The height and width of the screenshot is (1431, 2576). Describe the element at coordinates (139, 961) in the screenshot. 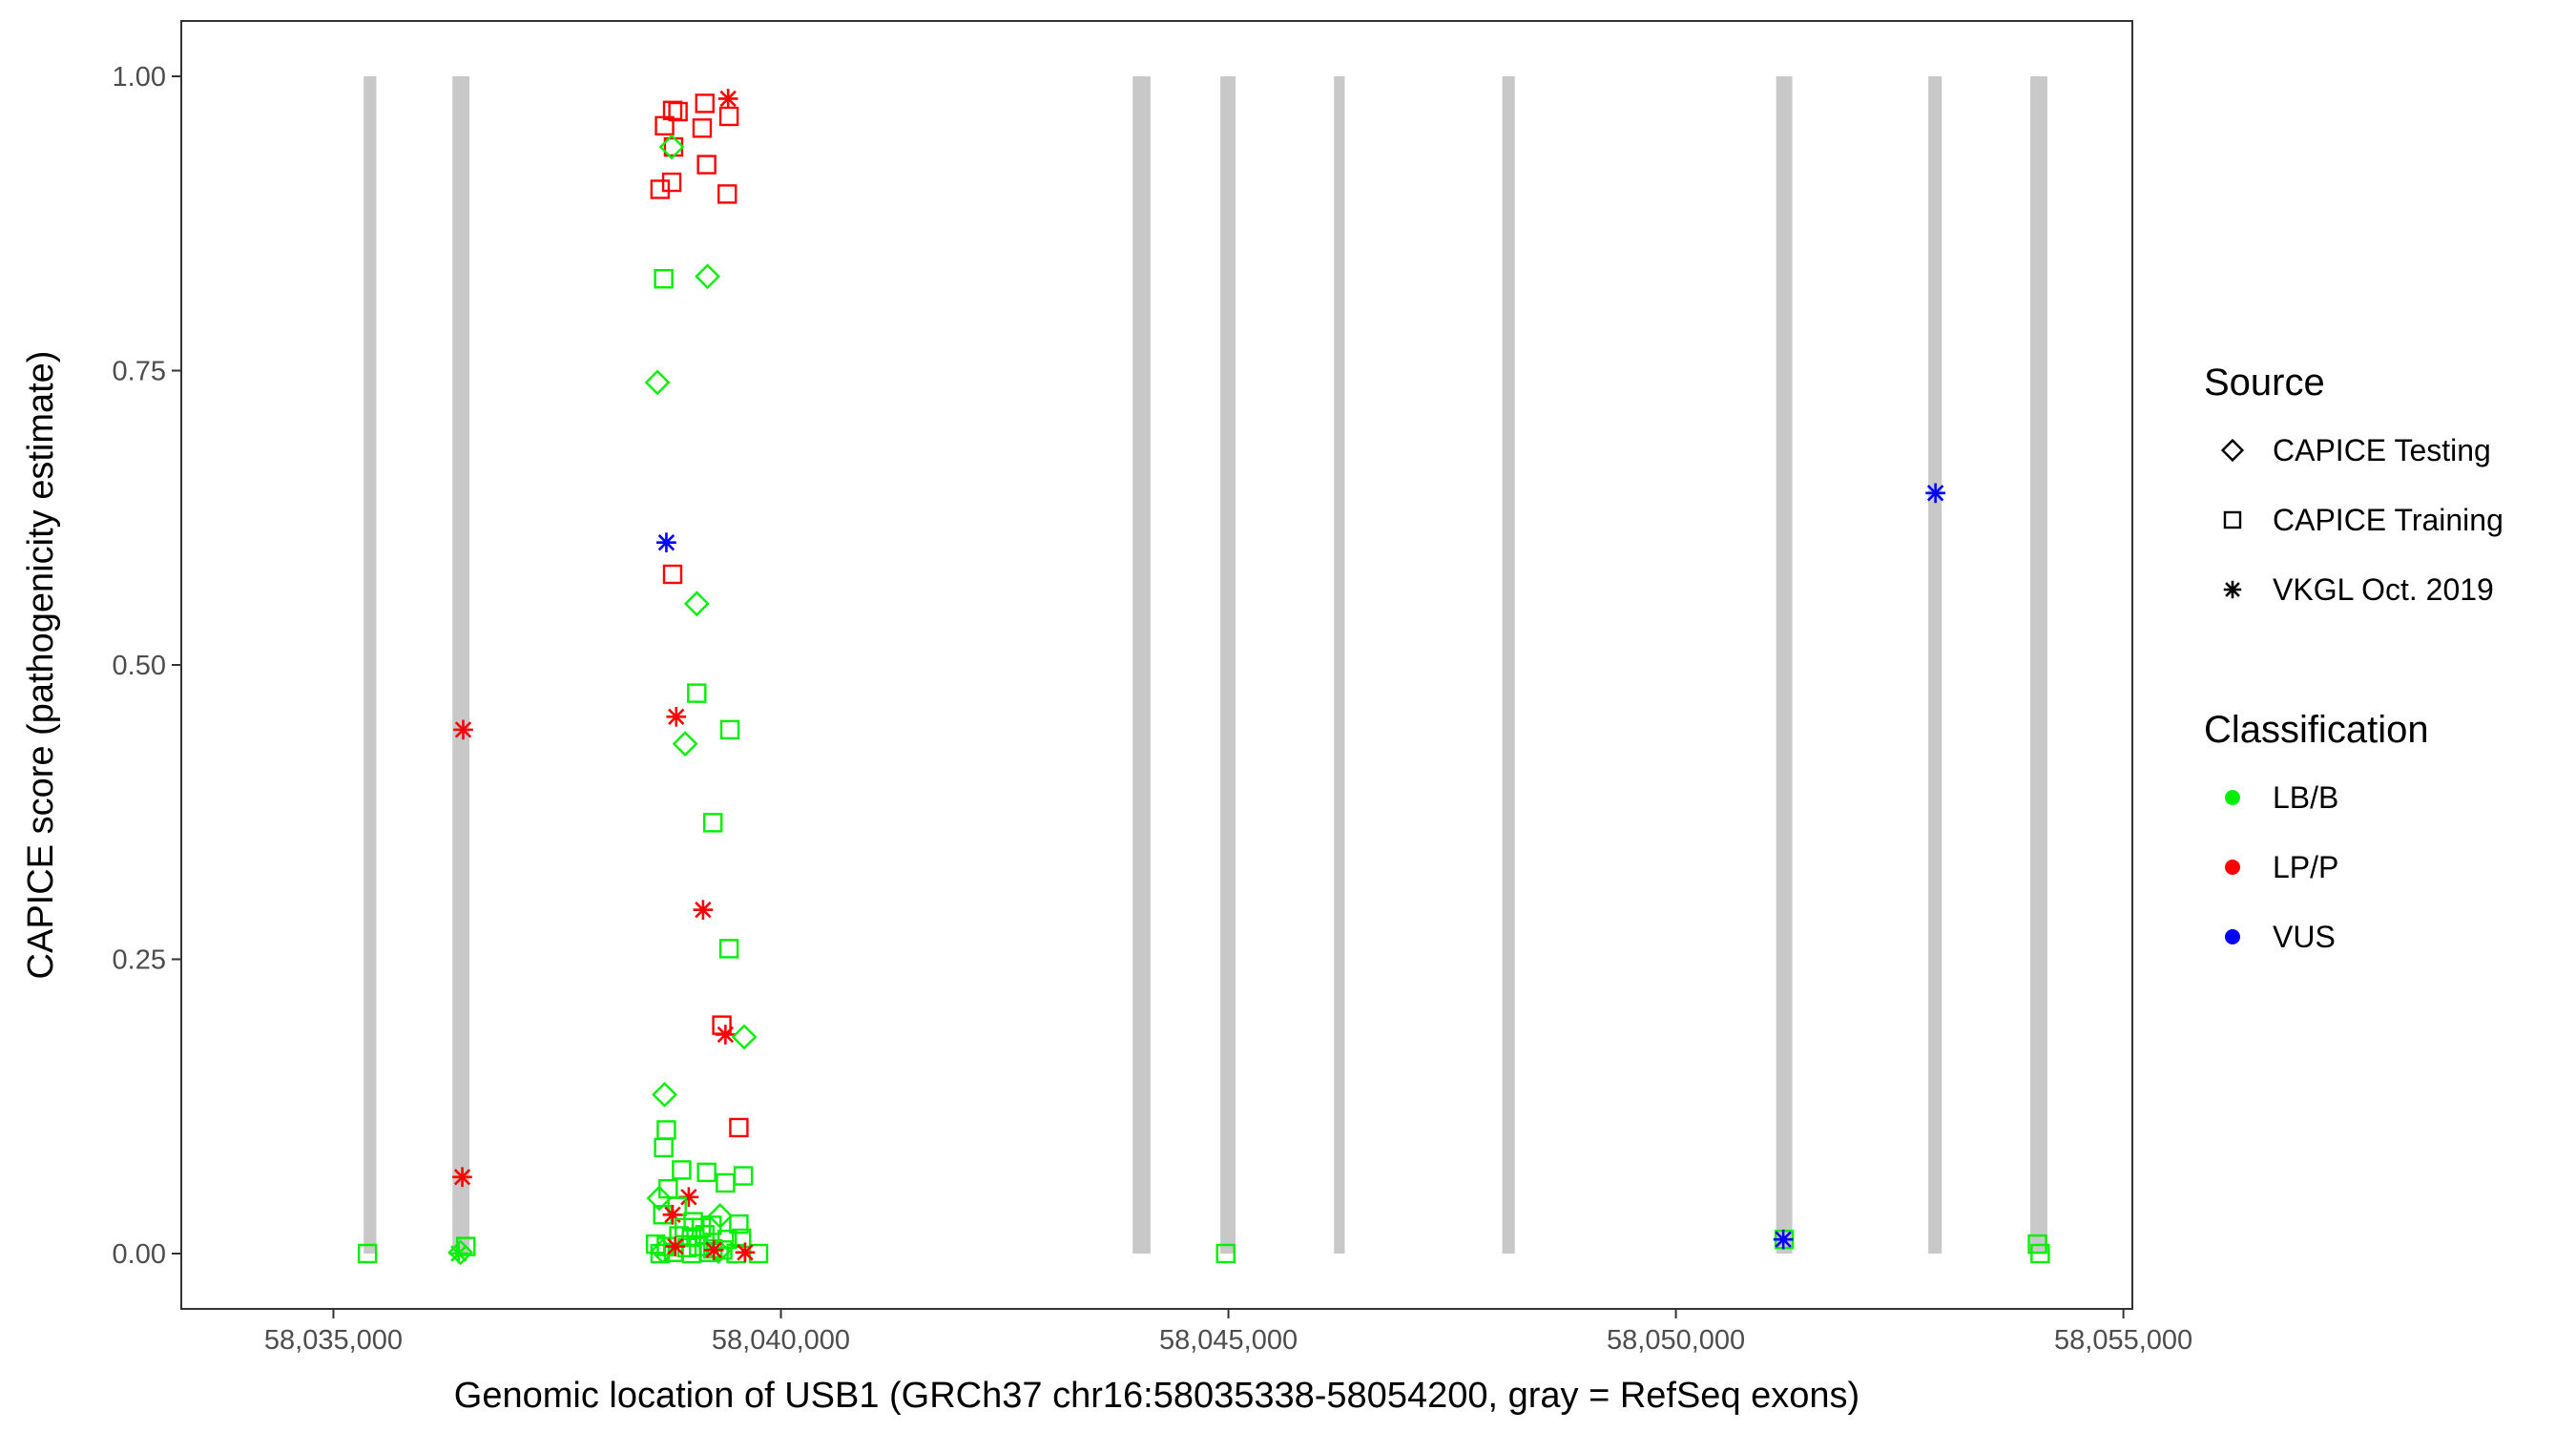

I see `y-tick-label: 0.25` at that location.